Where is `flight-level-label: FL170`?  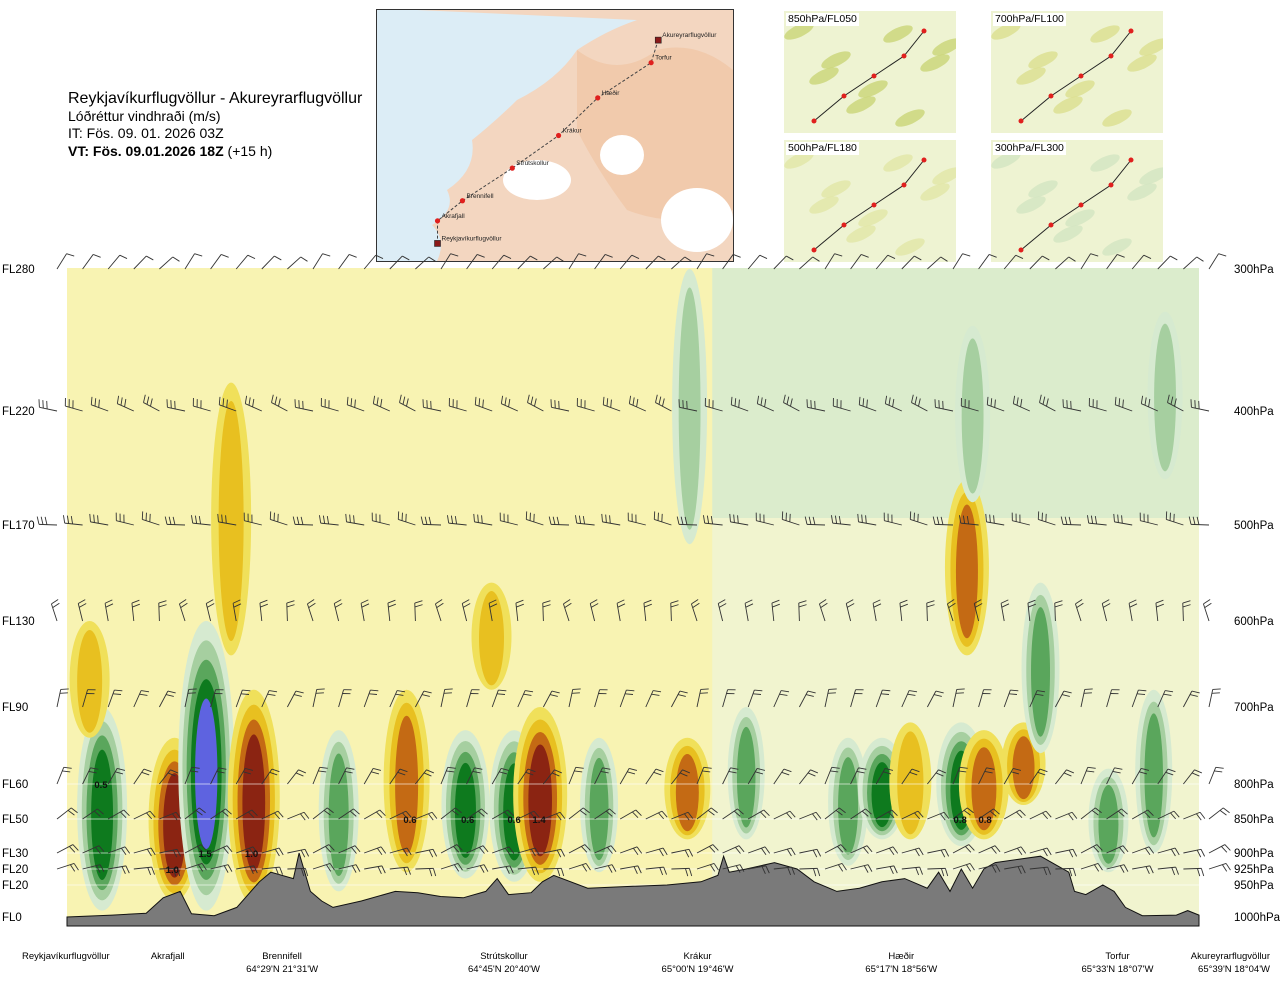
flight-level-label: FL170 is located at coordinates (18, 526).